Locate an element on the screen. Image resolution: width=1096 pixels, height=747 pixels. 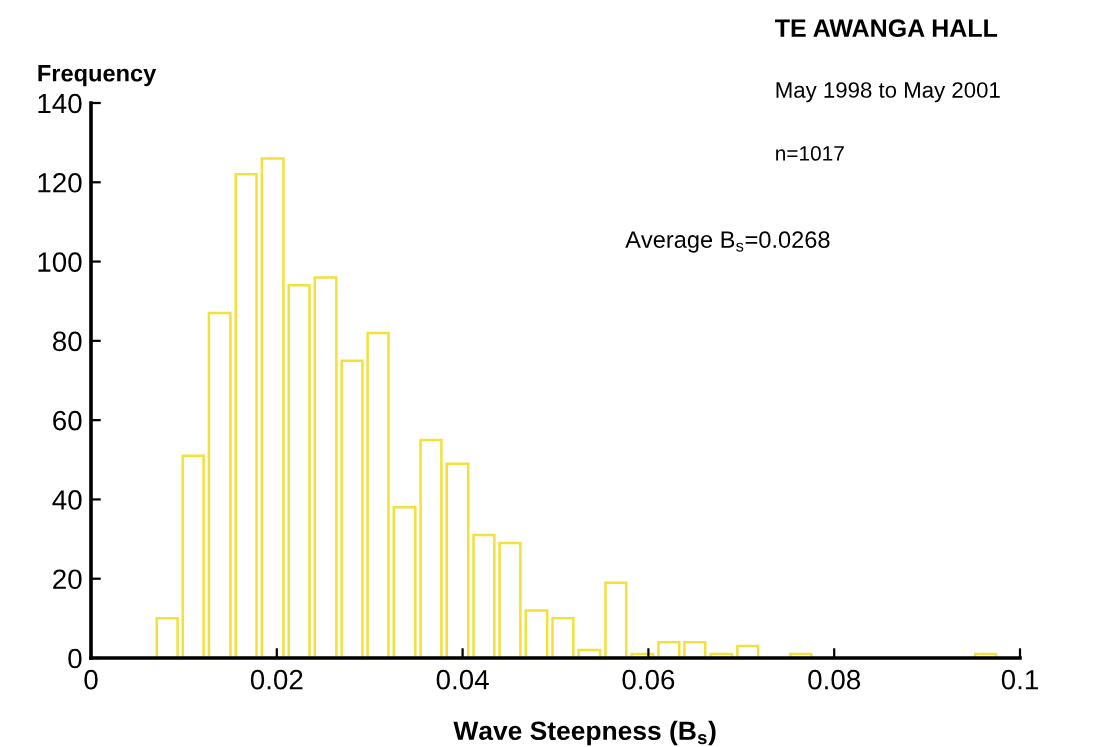
annotation: Average B$_{s}$=0.0268 is located at coordinates (727, 242).